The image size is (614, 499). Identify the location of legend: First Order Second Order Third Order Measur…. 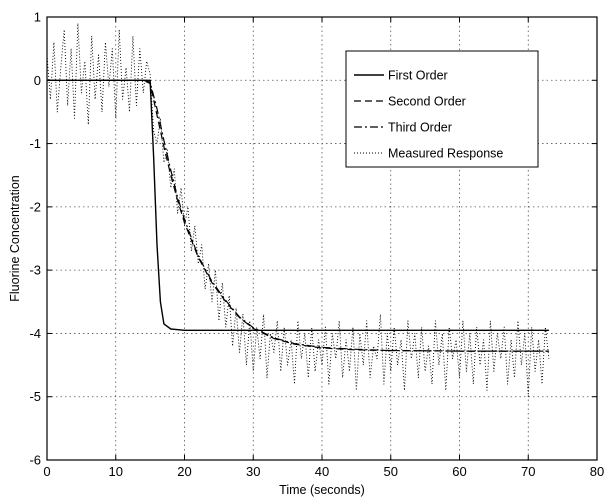
(442, 109).